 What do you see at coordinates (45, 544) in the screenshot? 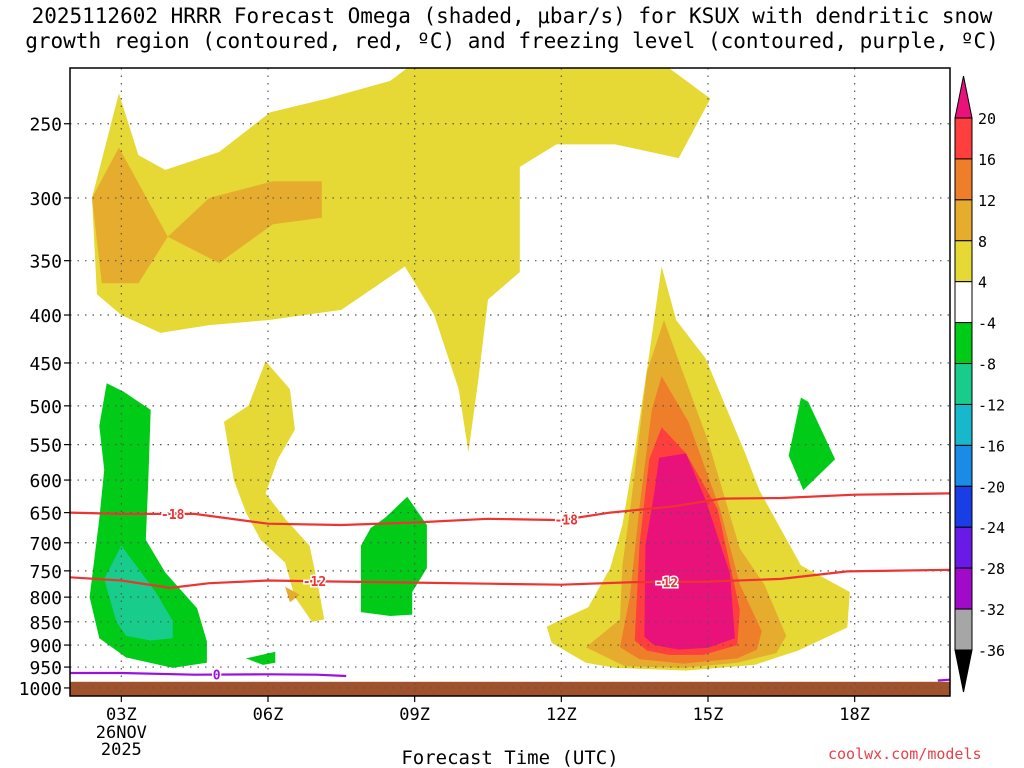
I see `y-tick-label-700: 700` at bounding box center [45, 544].